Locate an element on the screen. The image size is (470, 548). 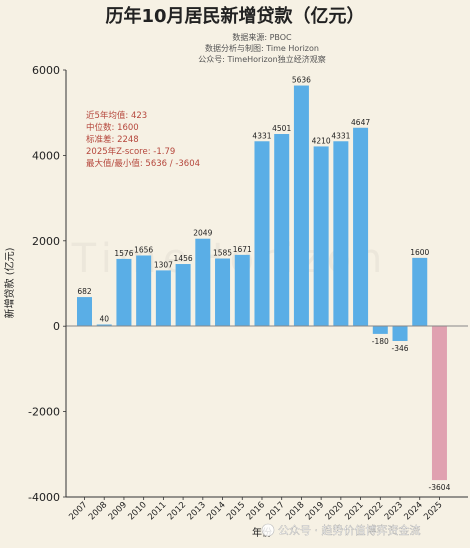
footer-watermark: 公众号 · 趋势价值博弈资金流 is located at coordinates (341, 530).